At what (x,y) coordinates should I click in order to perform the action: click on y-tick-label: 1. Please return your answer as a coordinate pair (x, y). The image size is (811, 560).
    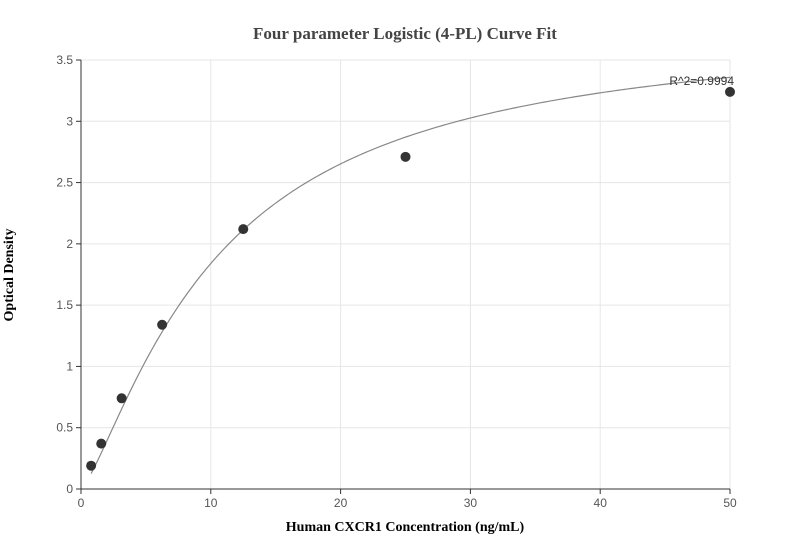
    Looking at the image, I should click on (69, 366).